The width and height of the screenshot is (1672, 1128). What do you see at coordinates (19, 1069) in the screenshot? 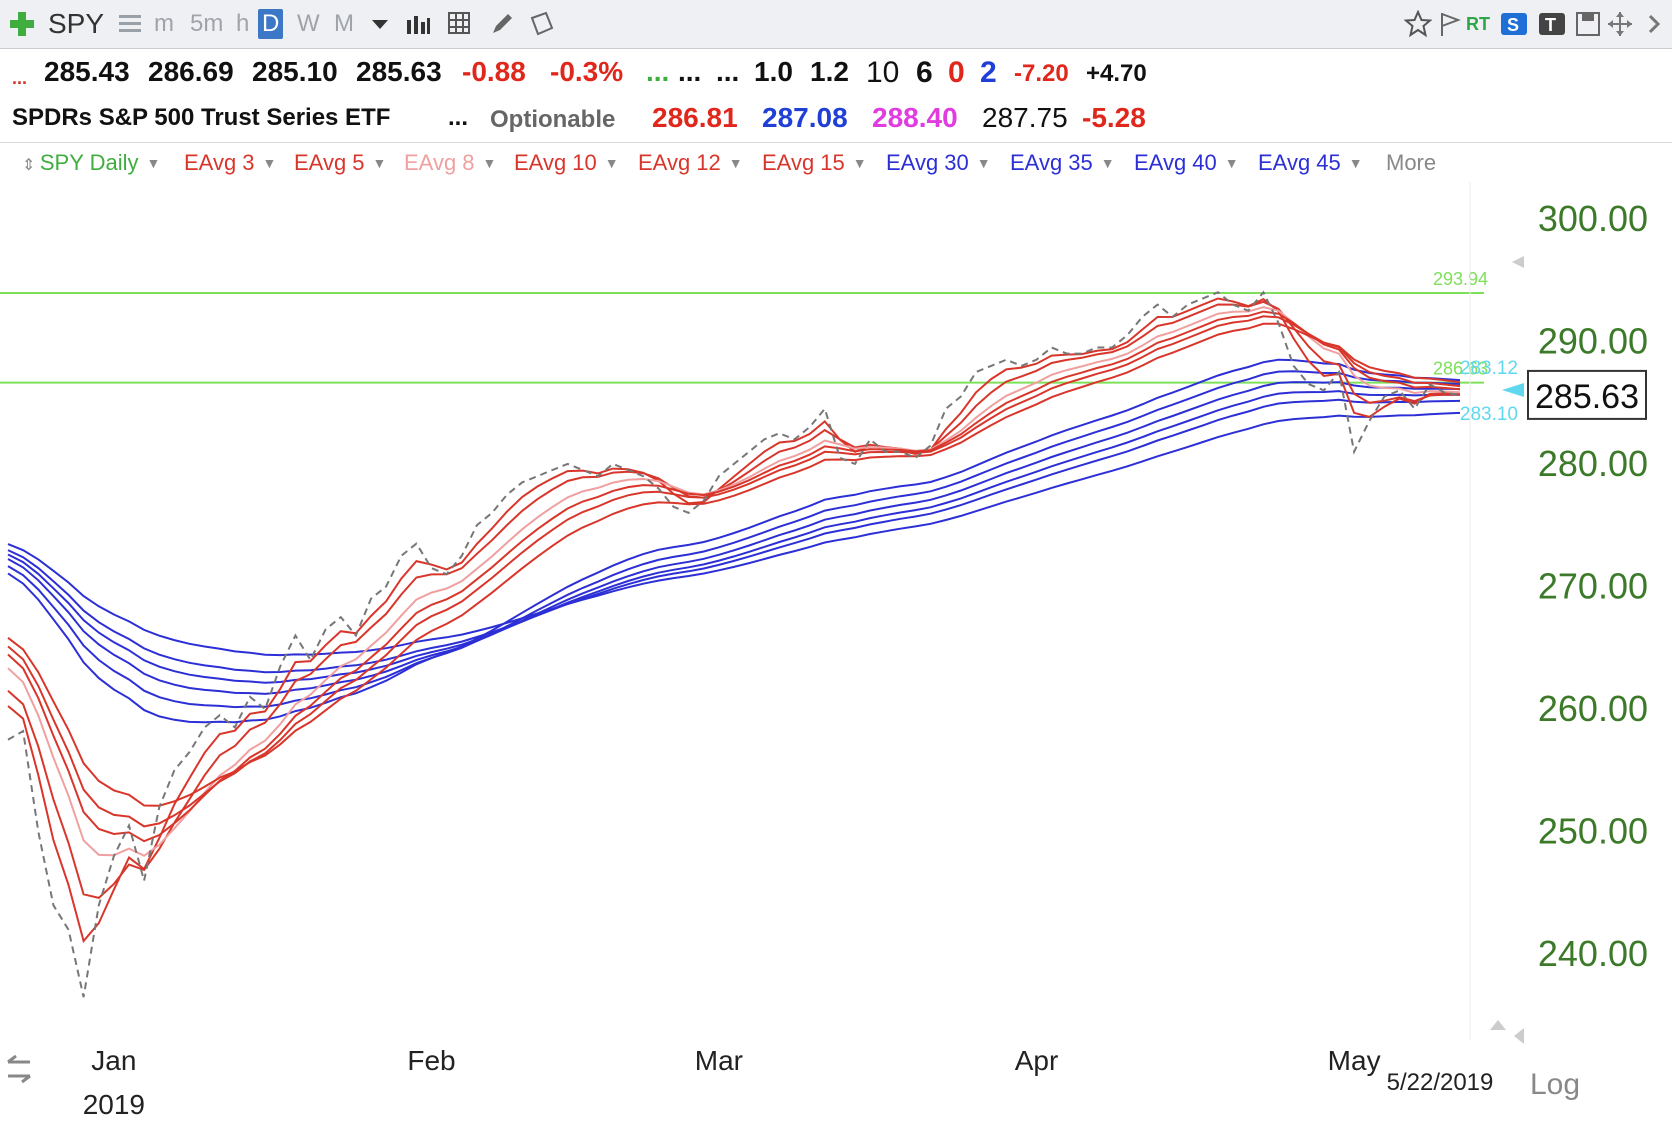
I see `refresh-icon` at bounding box center [19, 1069].